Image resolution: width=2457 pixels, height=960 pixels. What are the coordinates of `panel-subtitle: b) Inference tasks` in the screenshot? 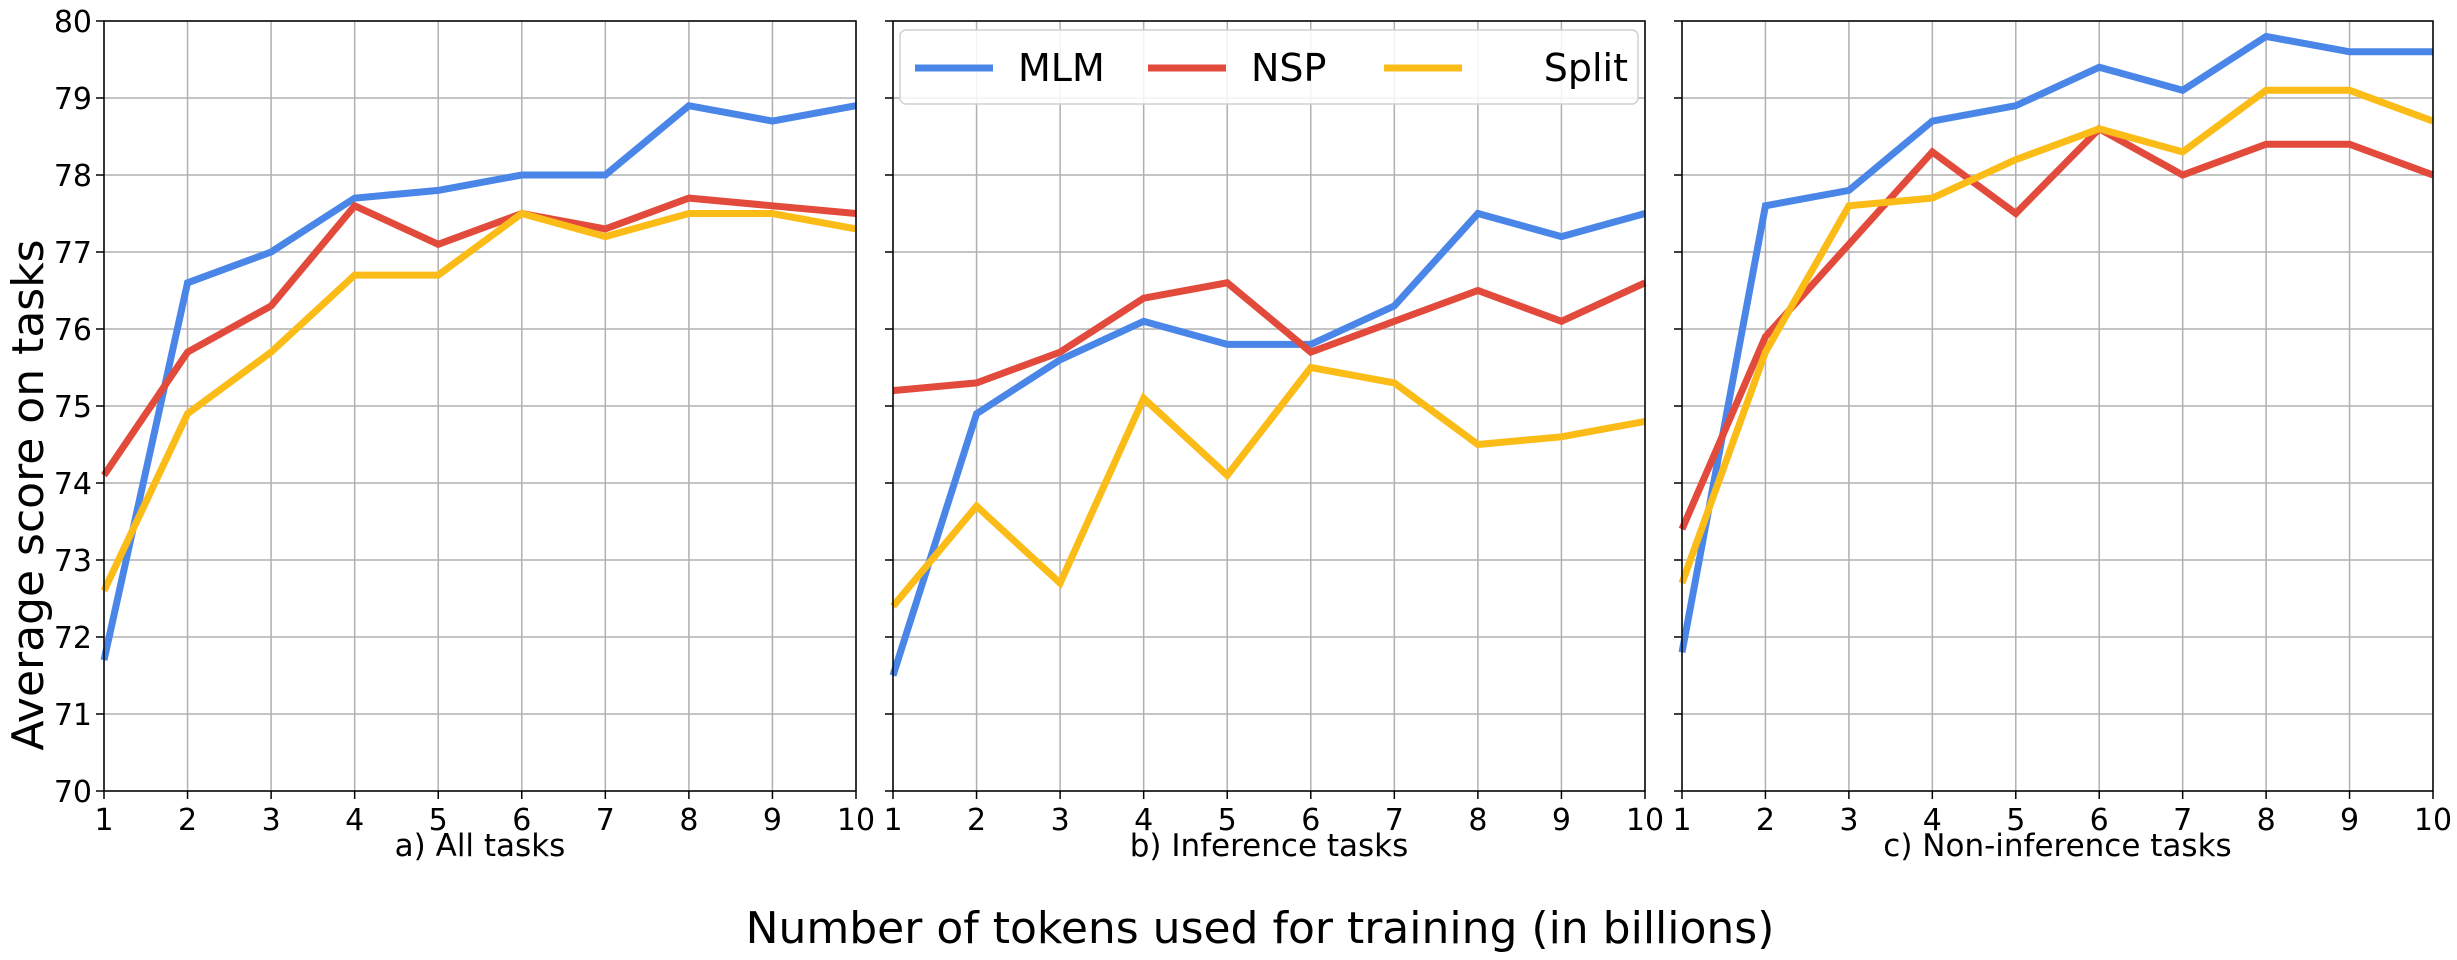 It's located at (1269, 846).